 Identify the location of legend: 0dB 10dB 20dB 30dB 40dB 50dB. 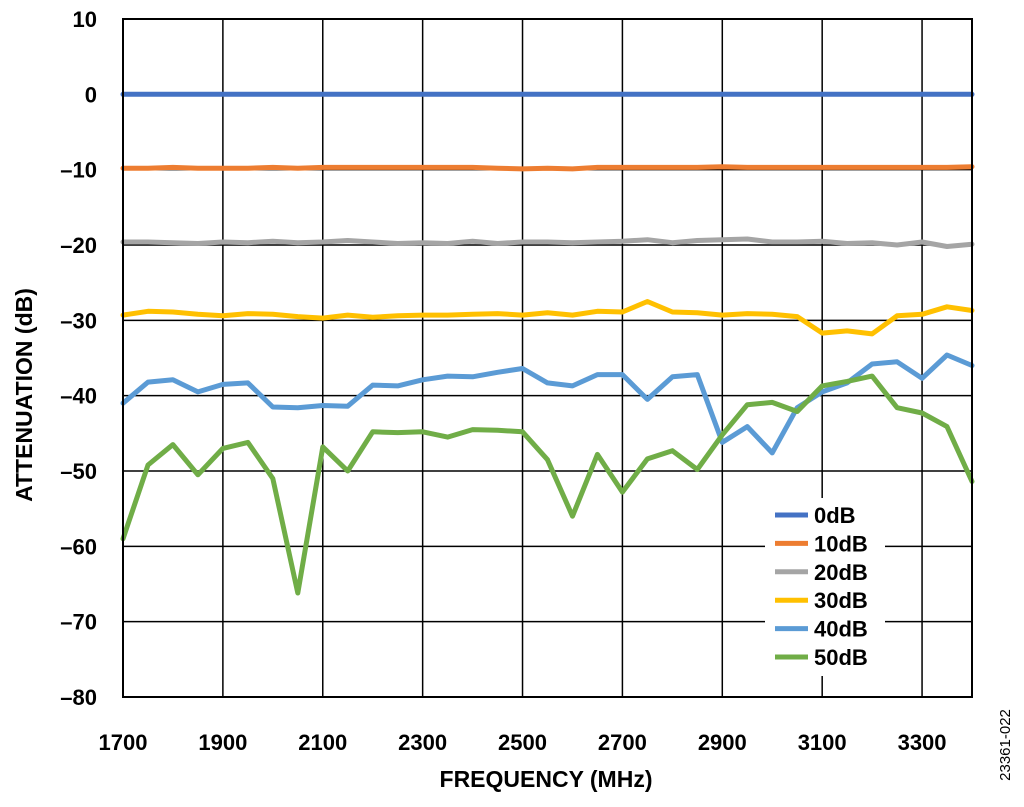
(825, 587).